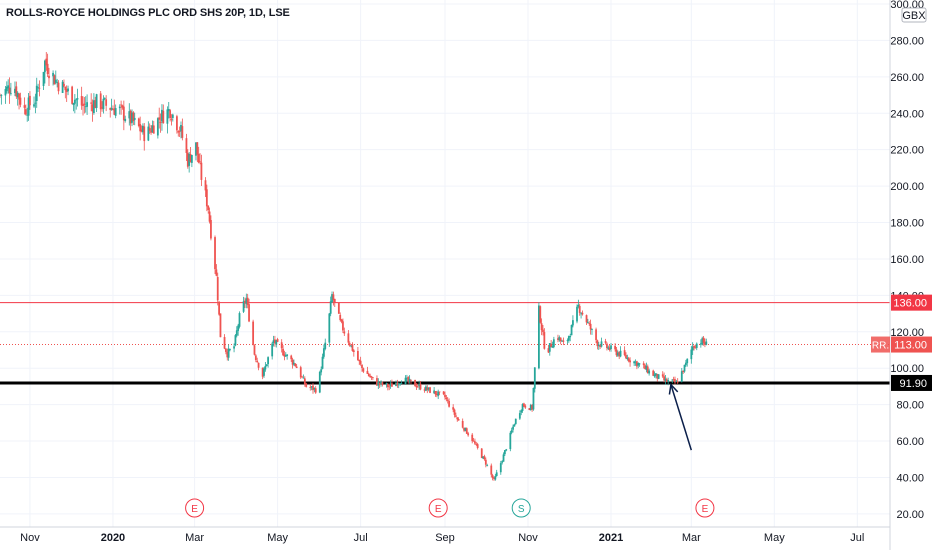  I want to click on x-tick-label: May, so click(277, 538).